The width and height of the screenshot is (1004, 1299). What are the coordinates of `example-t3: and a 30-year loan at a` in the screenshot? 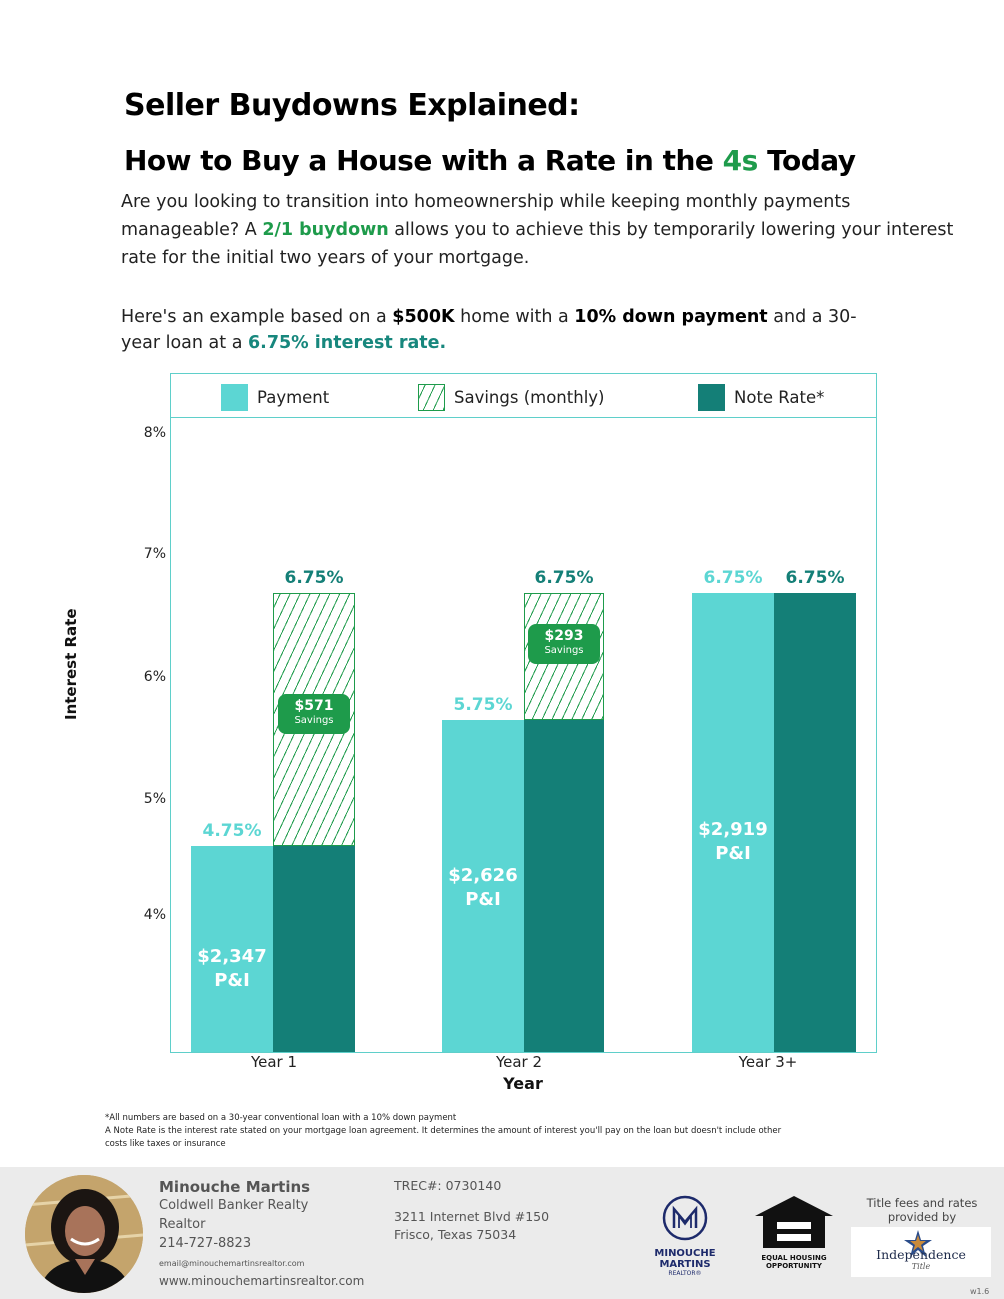 It's located at (489, 330).